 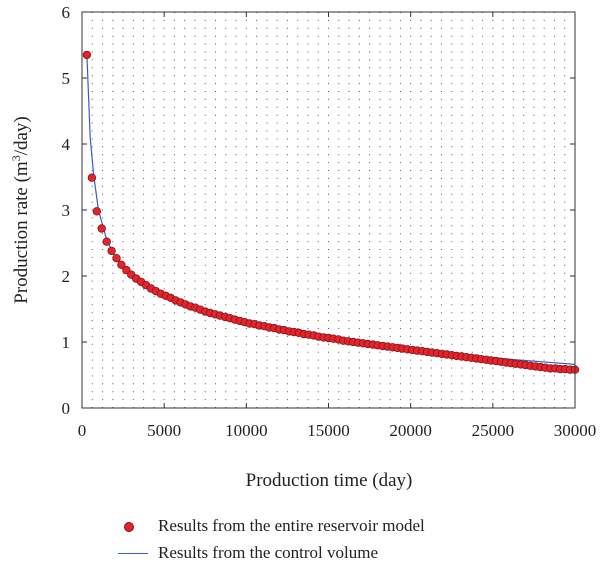 What do you see at coordinates (133, 553) in the screenshot?
I see `line-icon` at bounding box center [133, 553].